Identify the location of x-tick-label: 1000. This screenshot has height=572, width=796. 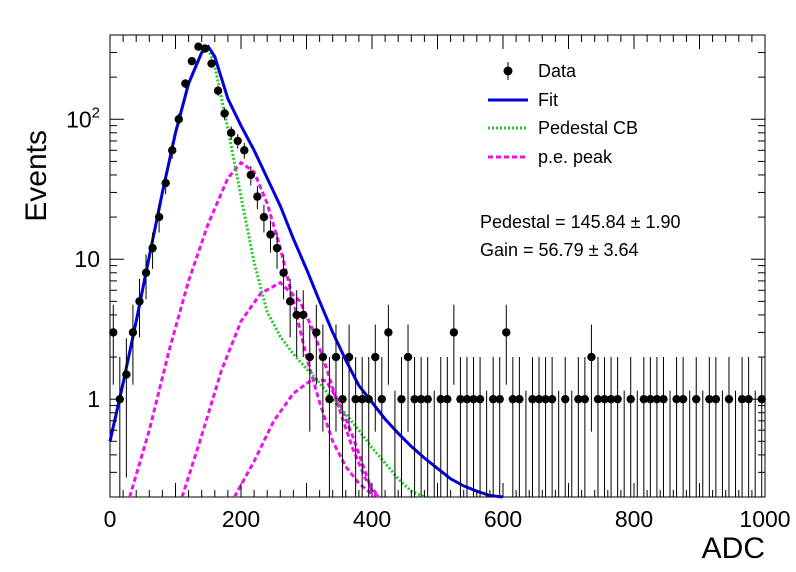
(764, 519).